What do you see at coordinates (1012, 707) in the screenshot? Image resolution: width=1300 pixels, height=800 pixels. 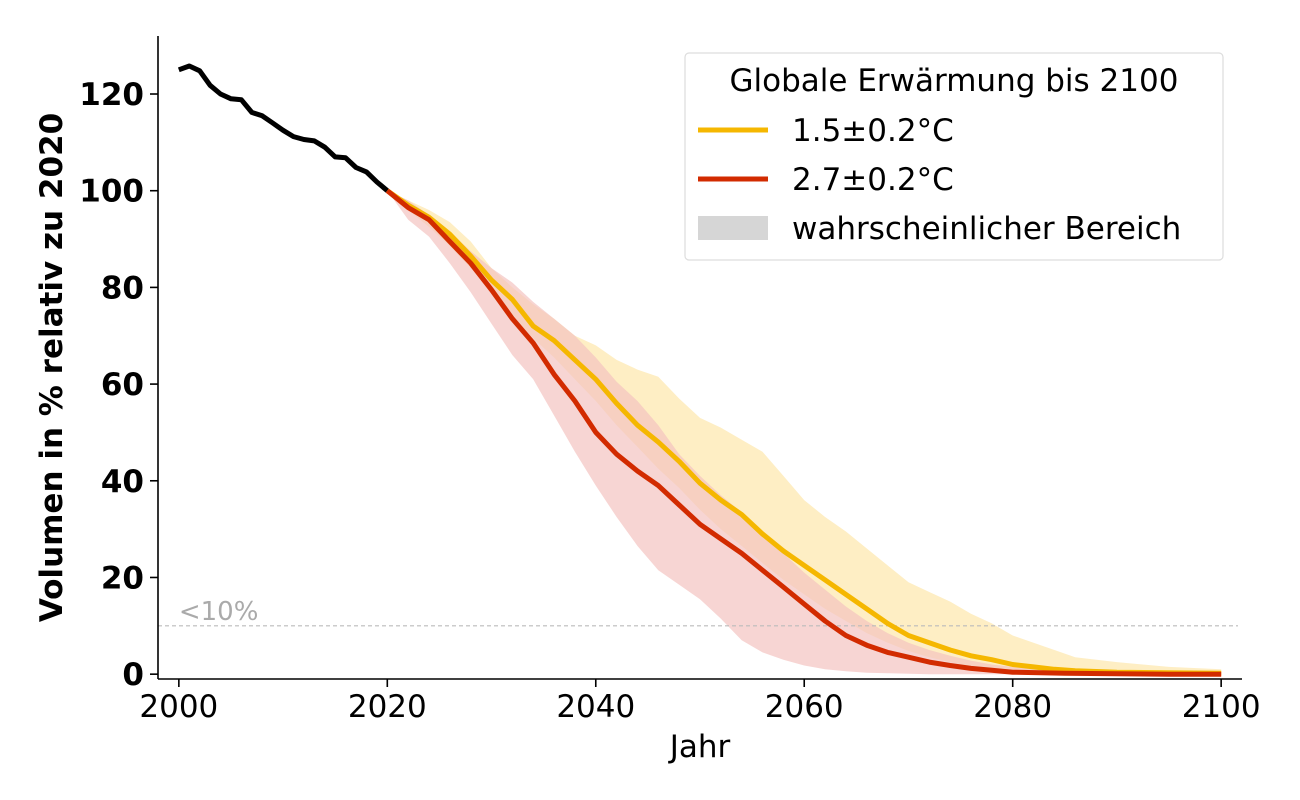 I see `x-tick-label: 2080` at bounding box center [1012, 707].